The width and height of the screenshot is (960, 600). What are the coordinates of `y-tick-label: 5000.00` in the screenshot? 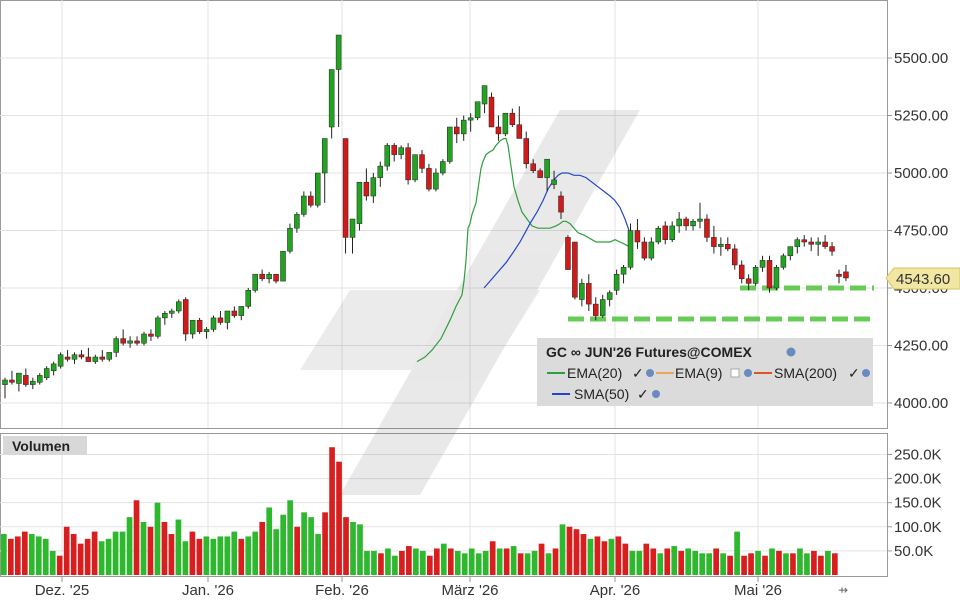 It's located at (921, 173).